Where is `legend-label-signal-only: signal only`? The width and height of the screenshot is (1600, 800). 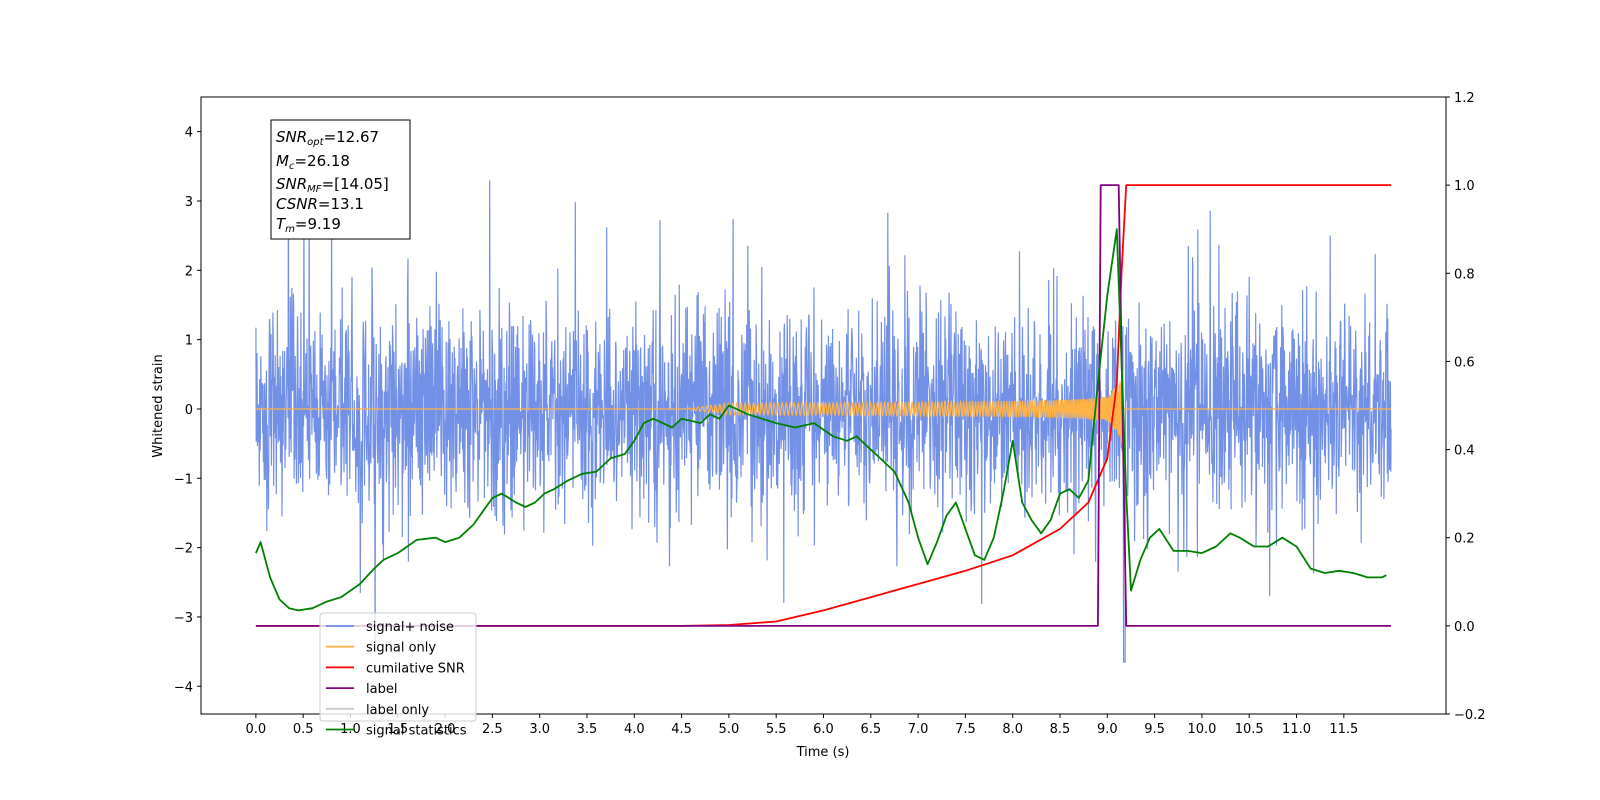
legend-label-signal-only: signal only is located at coordinates (401, 648).